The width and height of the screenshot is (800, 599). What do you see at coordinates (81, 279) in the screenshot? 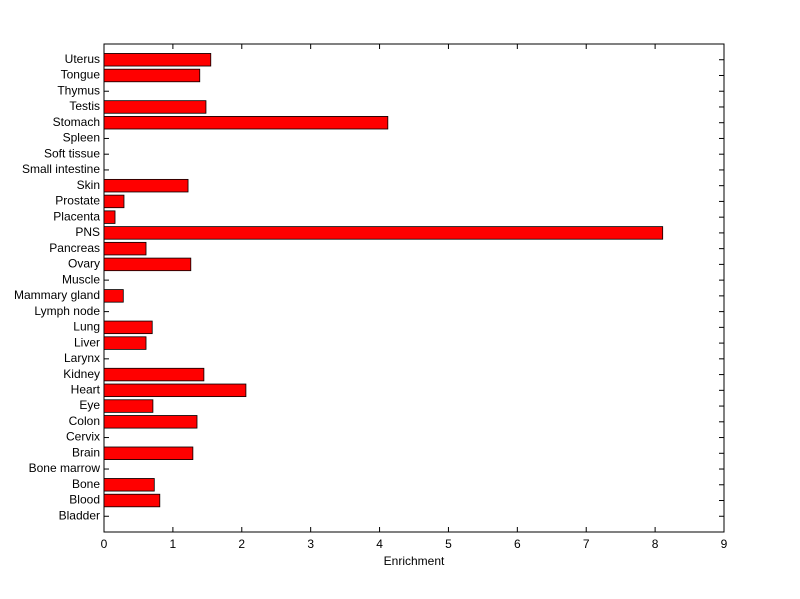
I see `y-tick-label: Muscle` at bounding box center [81, 279].